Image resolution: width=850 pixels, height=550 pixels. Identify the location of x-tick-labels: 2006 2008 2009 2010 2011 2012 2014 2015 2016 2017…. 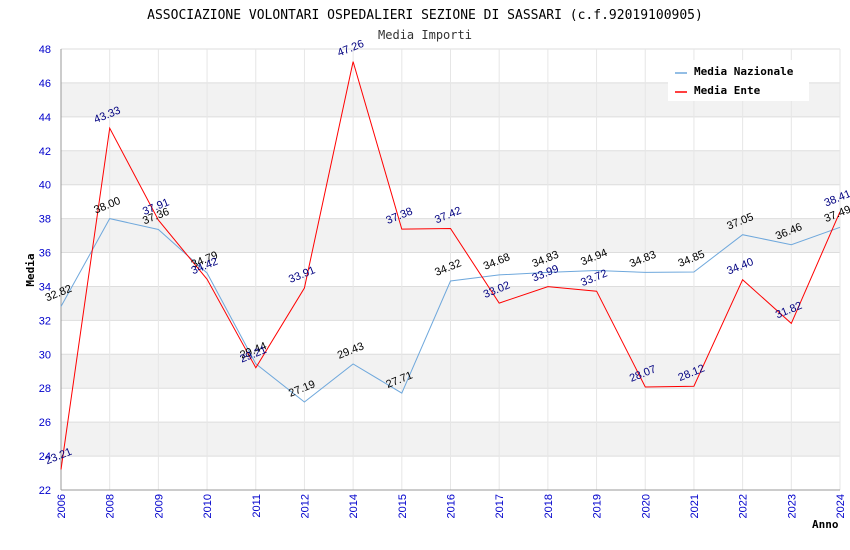
(451, 506).